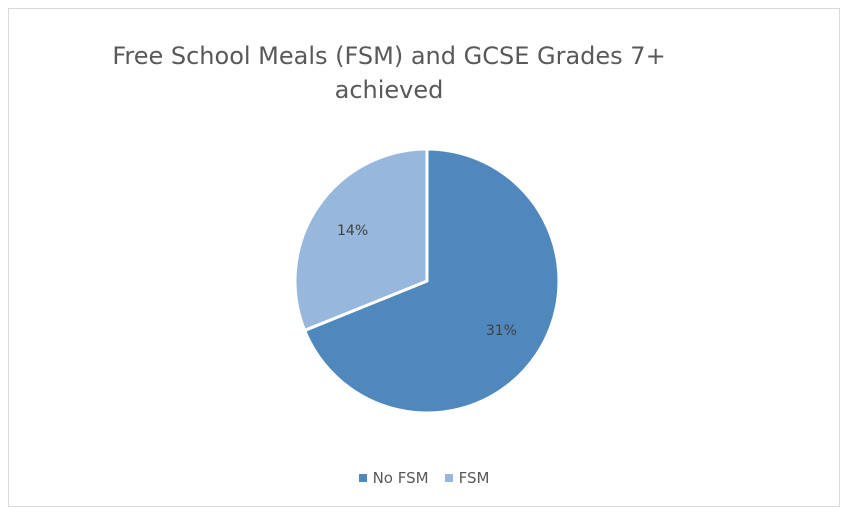 This screenshot has width=850, height=517. What do you see at coordinates (501, 331) in the screenshot?
I see `data-label-no-fsm: 31%` at bounding box center [501, 331].